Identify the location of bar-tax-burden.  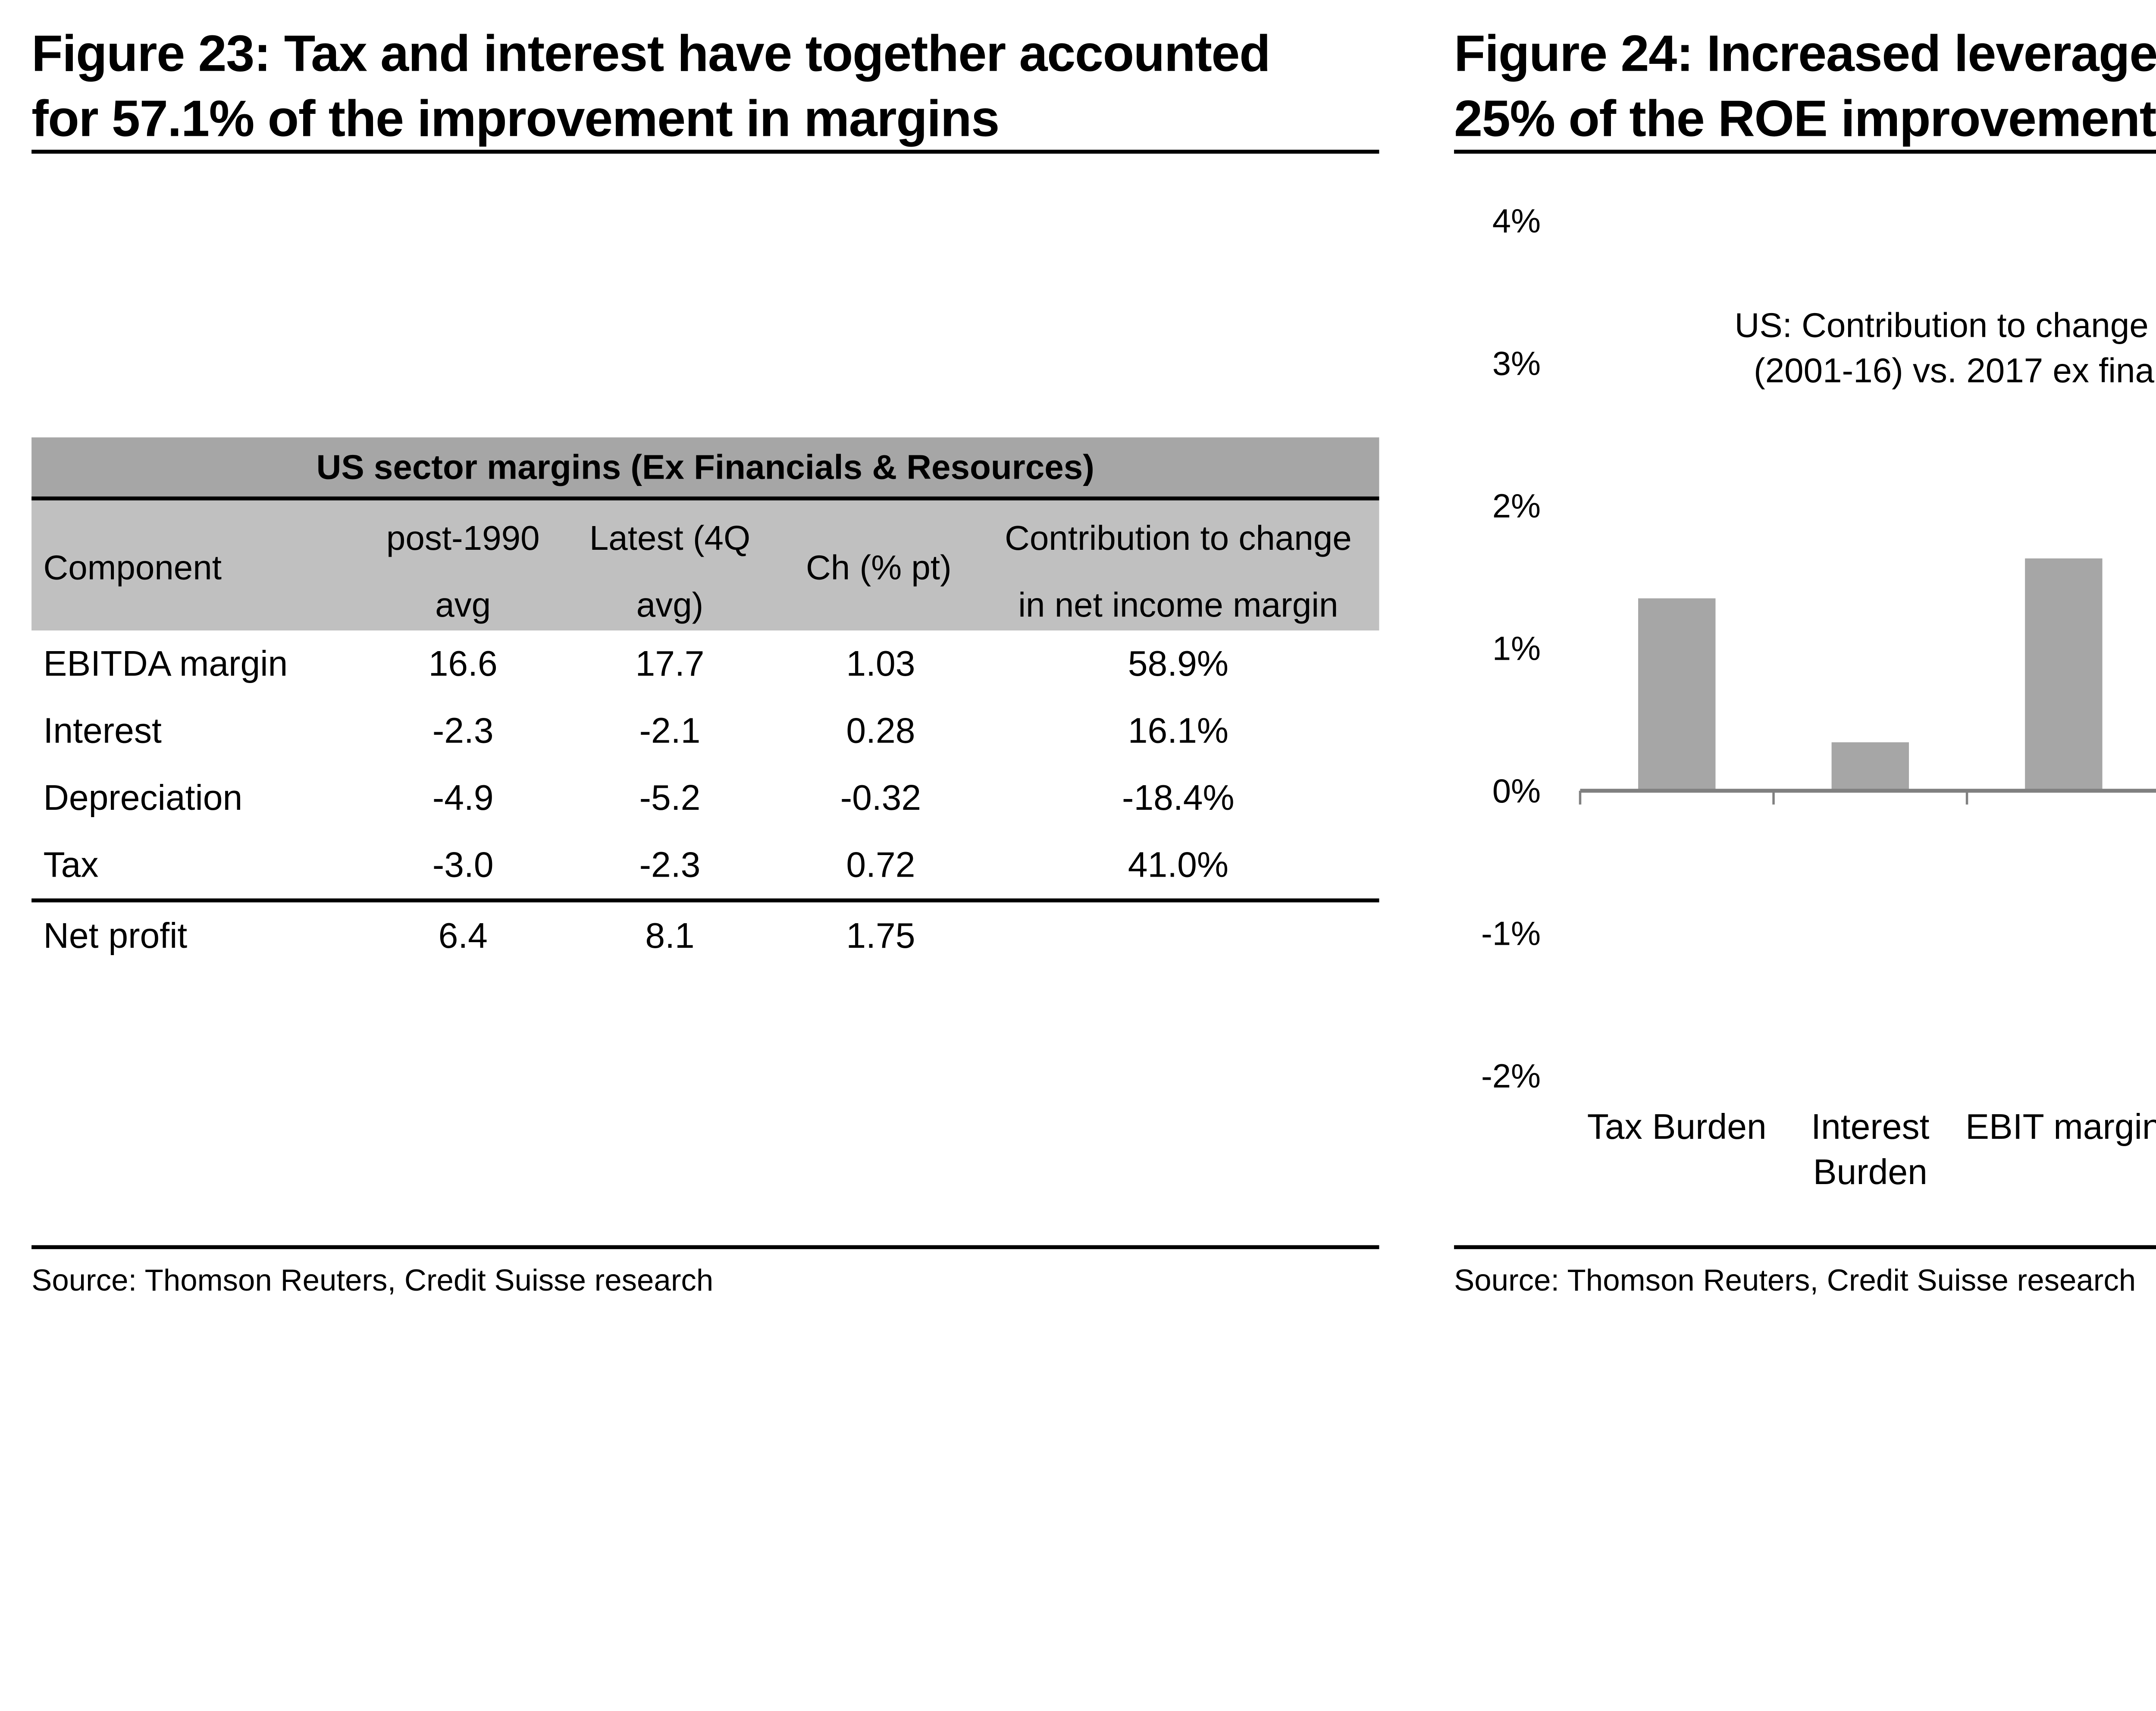
(1677, 694).